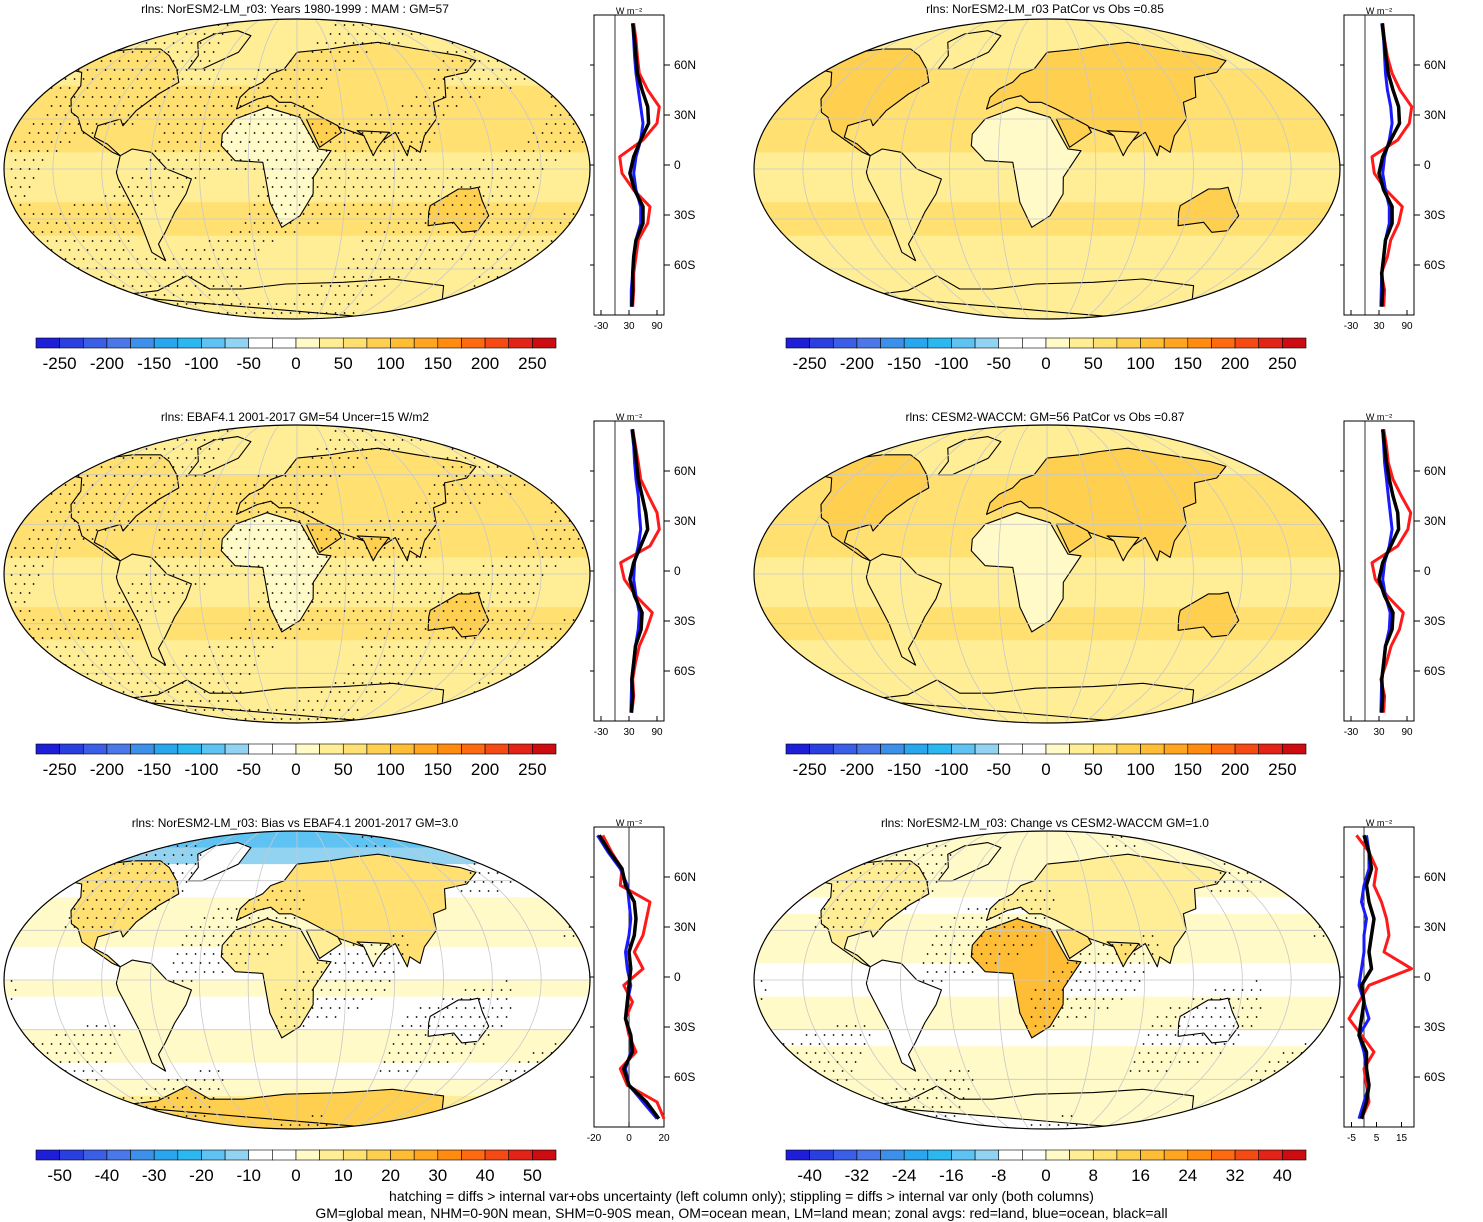 The image size is (1483, 1222). Describe the element at coordinates (1351, 732) in the screenshot. I see `x-tick-label: -30` at that location.